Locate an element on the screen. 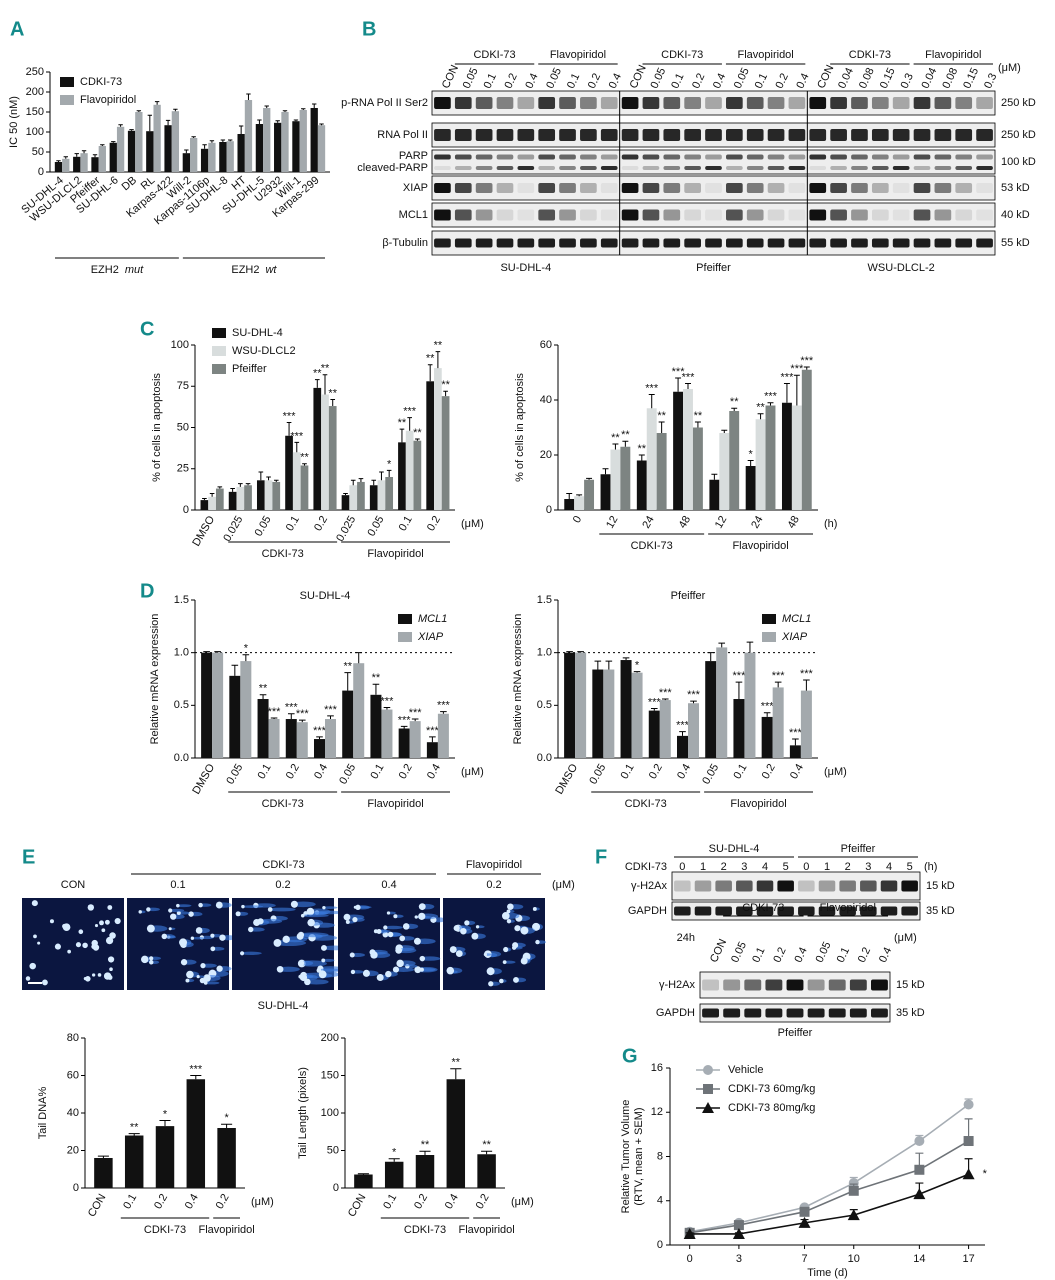 Image resolution: width=1055 pixels, height=1280 pixels. drug-label: CDKI-73 is located at coordinates (283, 865).